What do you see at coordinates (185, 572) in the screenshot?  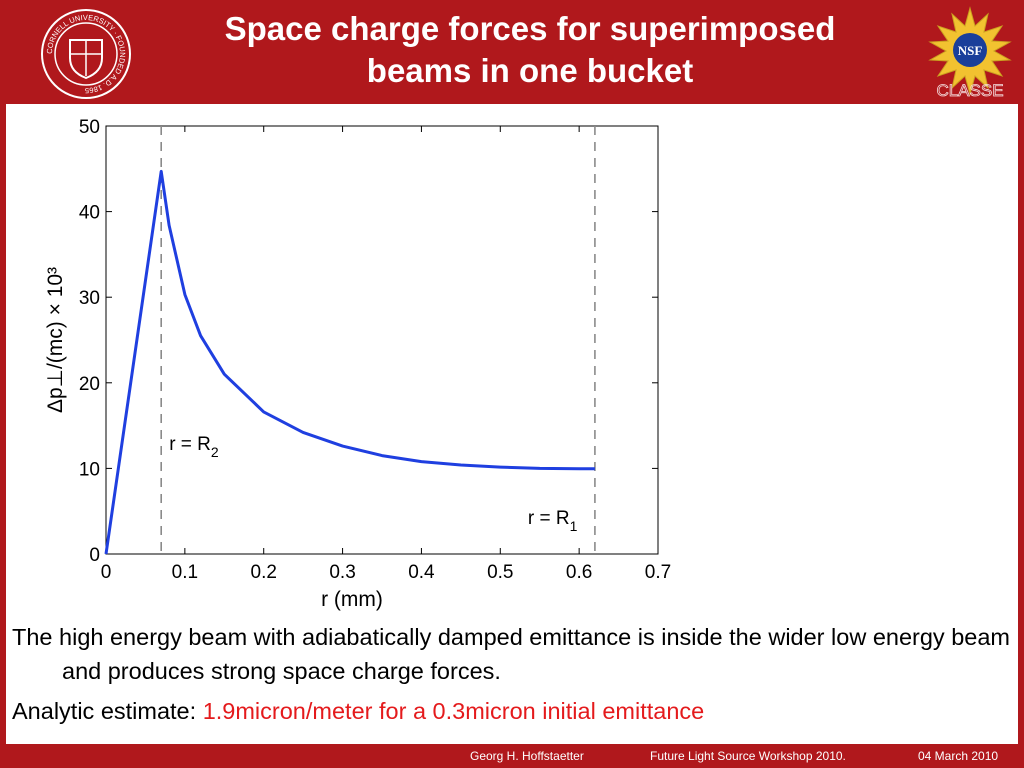 I see `x-tick-label: 0.1` at bounding box center [185, 572].